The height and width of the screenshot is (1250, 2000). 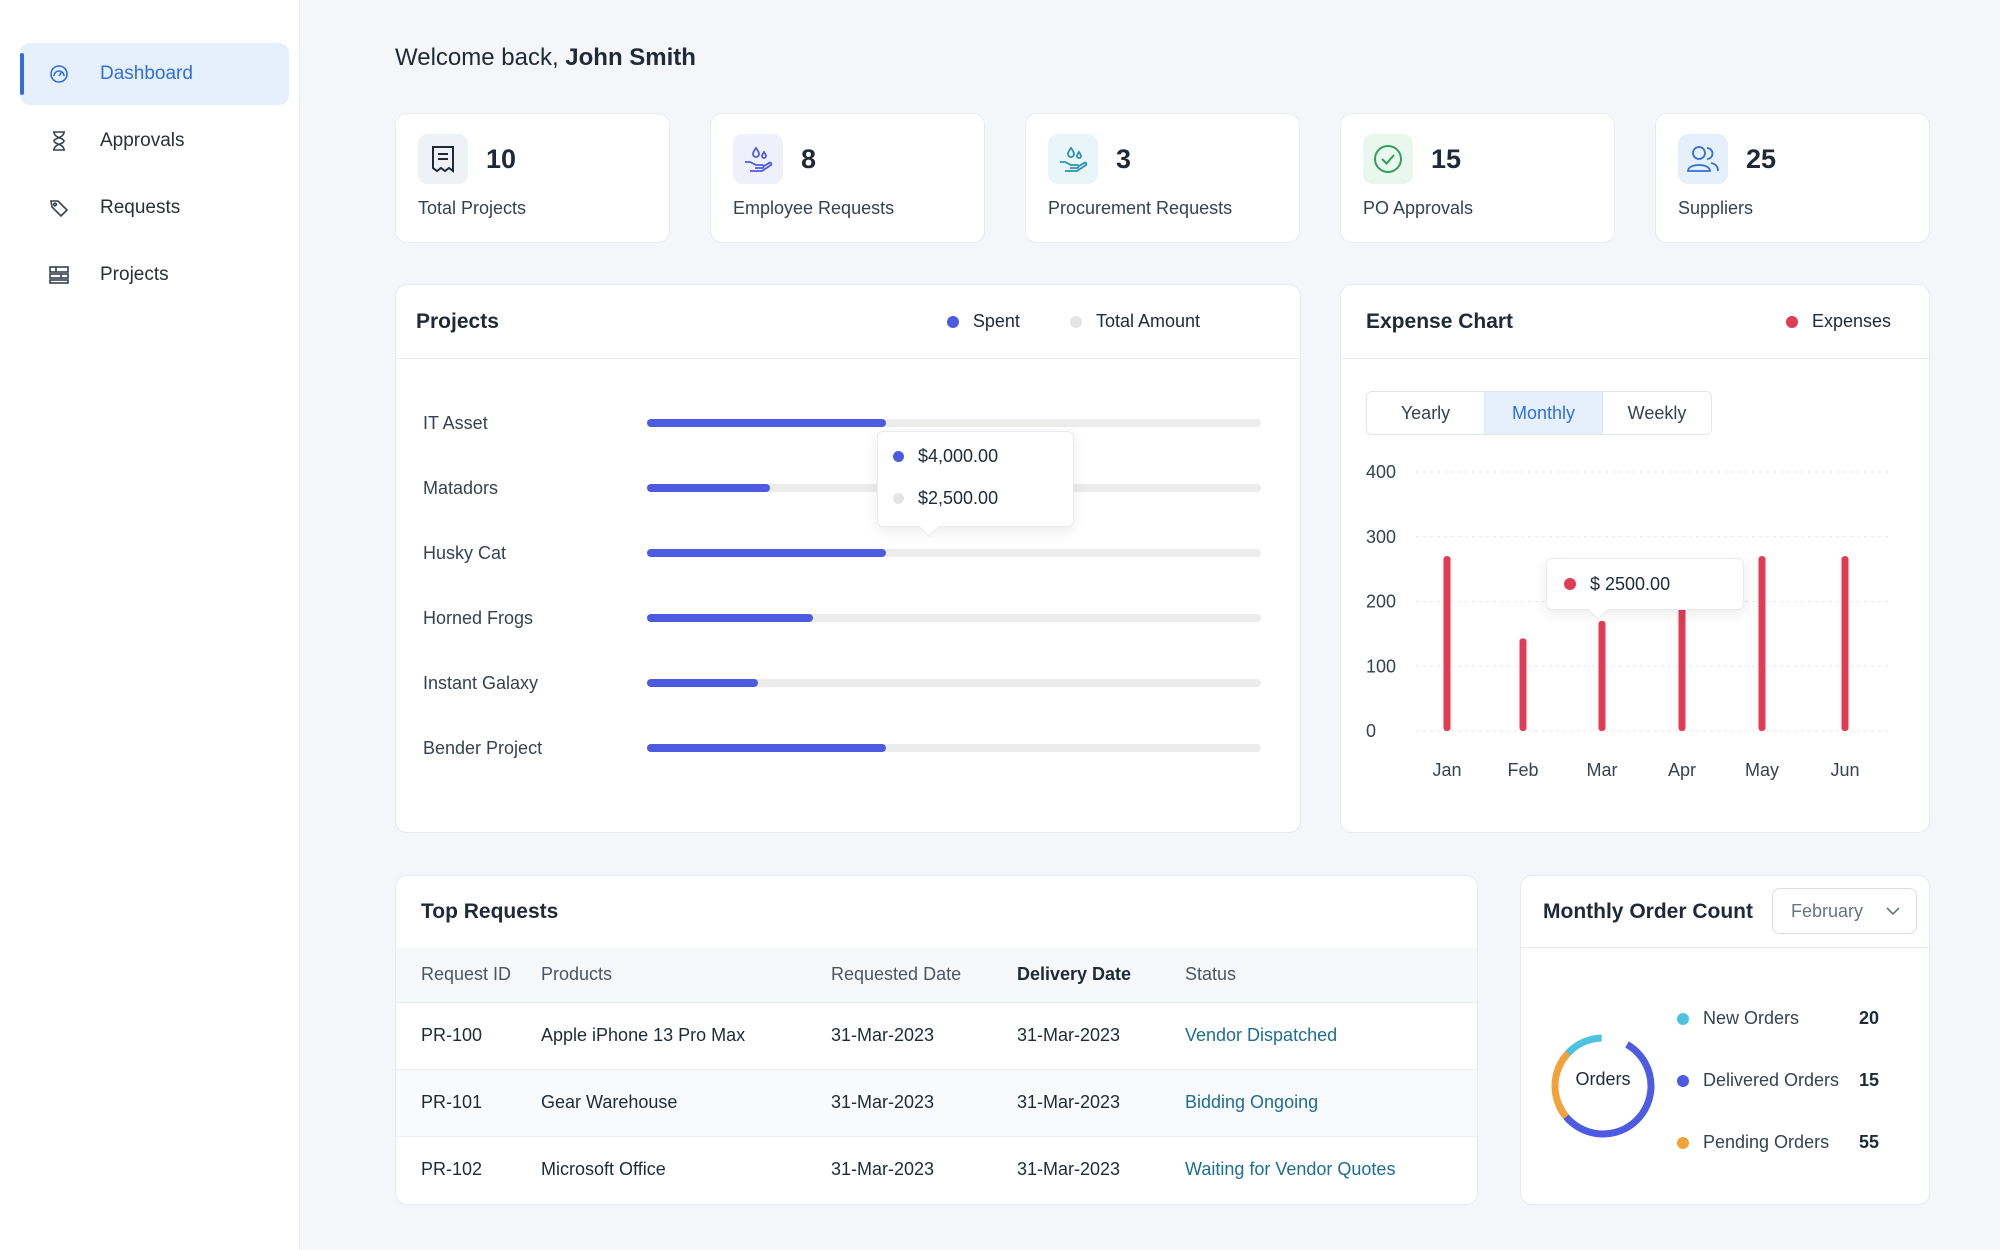 What do you see at coordinates (1290, 1169) in the screenshot?
I see `cell-status-link: Waiting for Vendor Quotes` at bounding box center [1290, 1169].